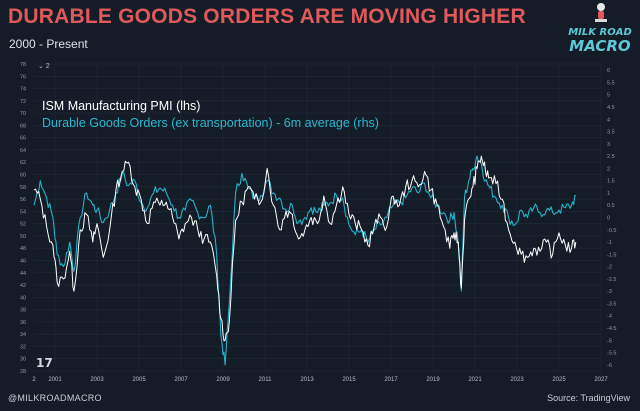 The width and height of the screenshot is (640, 411). I want to click on left-tick-label: 50, so click(23, 237).